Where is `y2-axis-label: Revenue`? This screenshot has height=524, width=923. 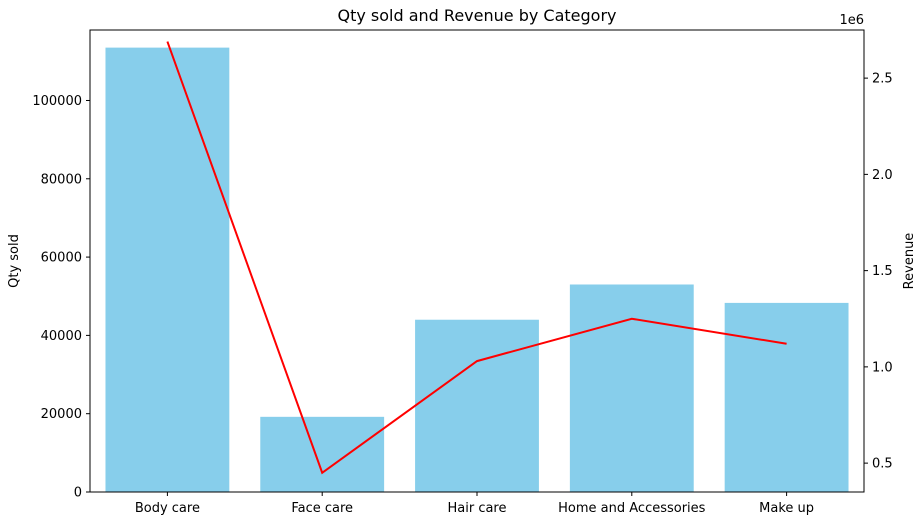
y2-axis-label: Revenue is located at coordinates (909, 261).